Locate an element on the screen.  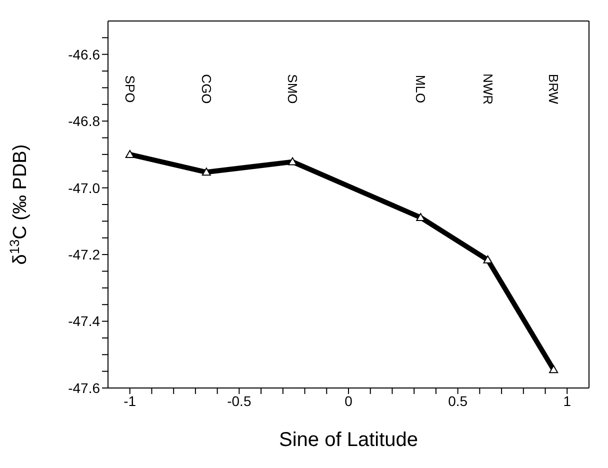
x-axis-title: Sine of Latitude is located at coordinates (348, 440).